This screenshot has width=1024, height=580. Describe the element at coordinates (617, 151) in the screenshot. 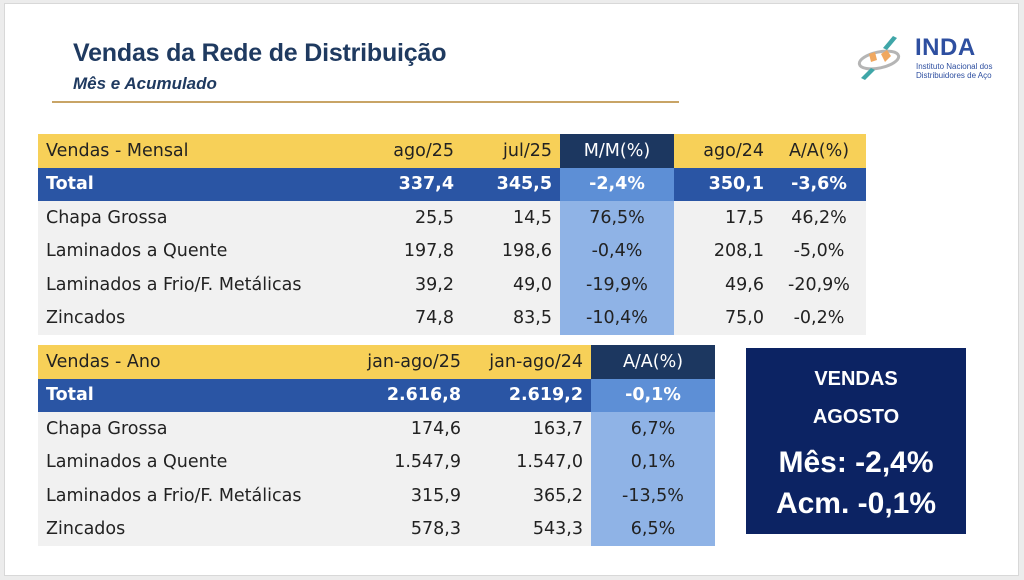

I see `column-header: M/M(%)` at that location.